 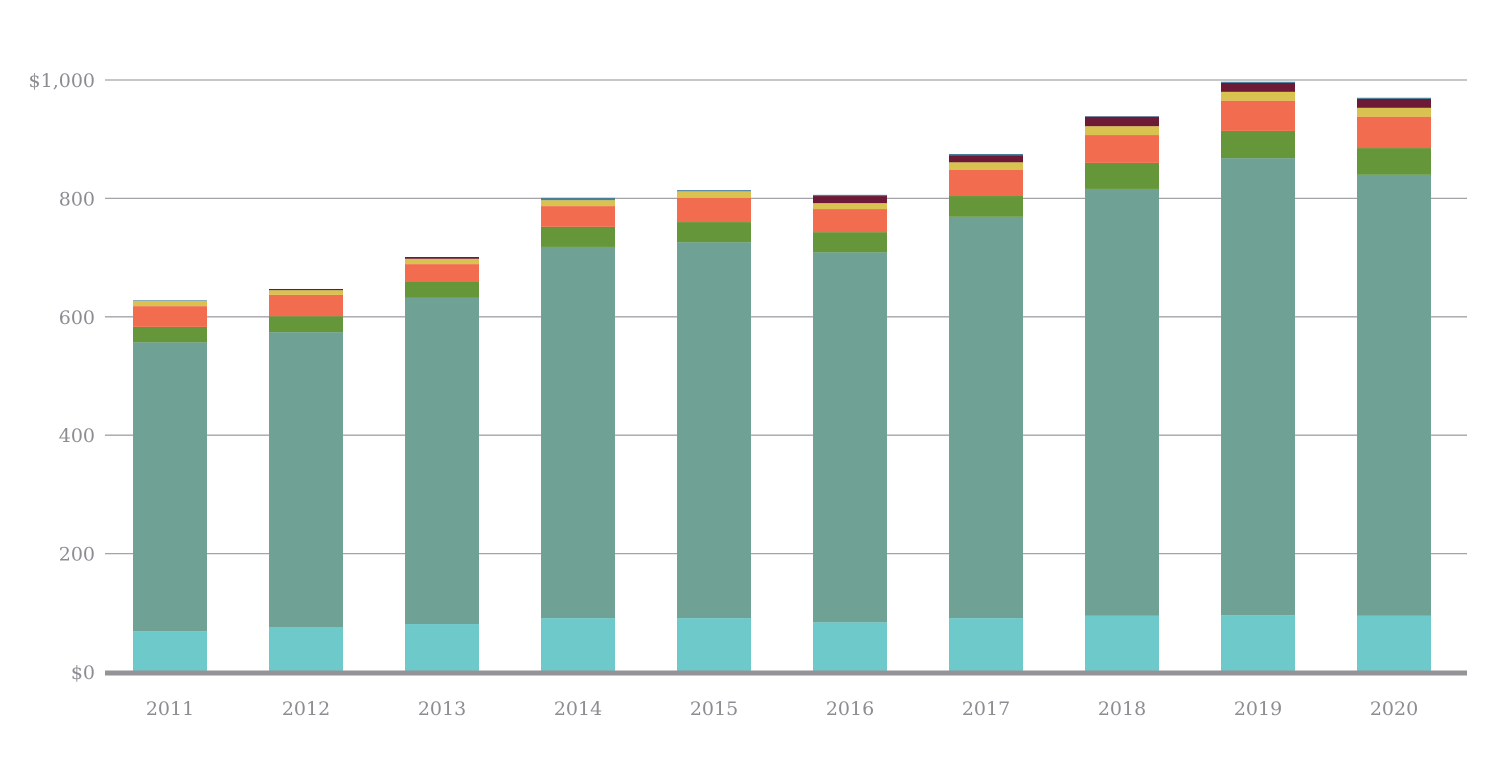 I want to click on x-tick-label: 2020, so click(x=1394, y=709).